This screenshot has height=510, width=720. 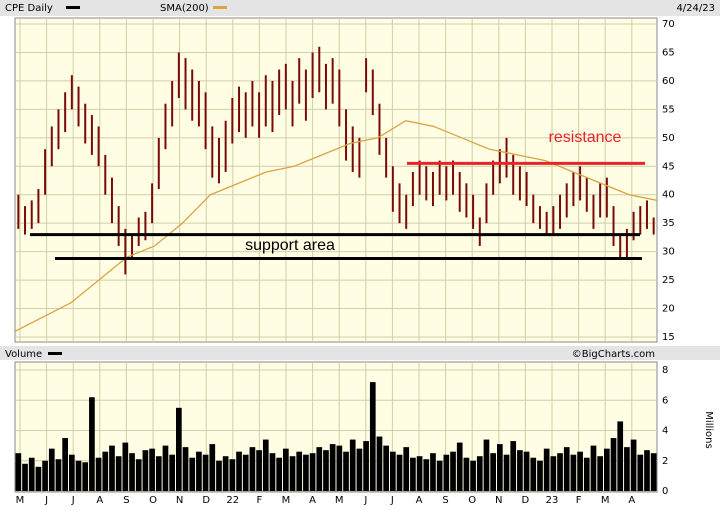 I want to click on source: ©BigCharts.com, so click(x=613, y=354).